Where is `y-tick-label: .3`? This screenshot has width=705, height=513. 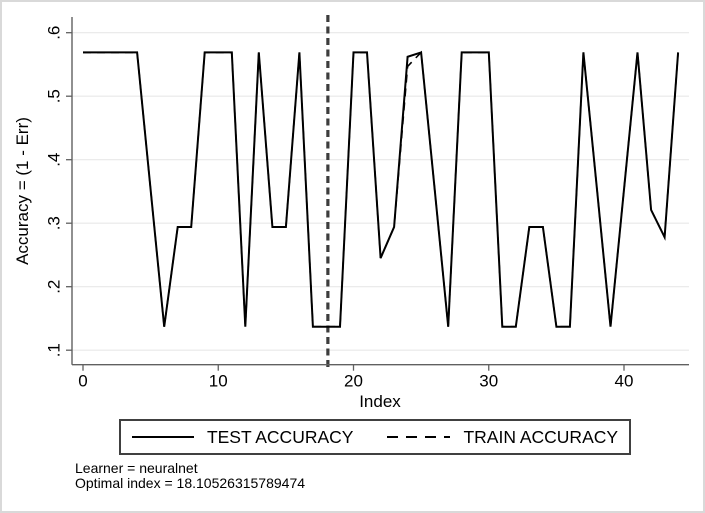
y-tick-label: .3 is located at coordinates (53, 223).